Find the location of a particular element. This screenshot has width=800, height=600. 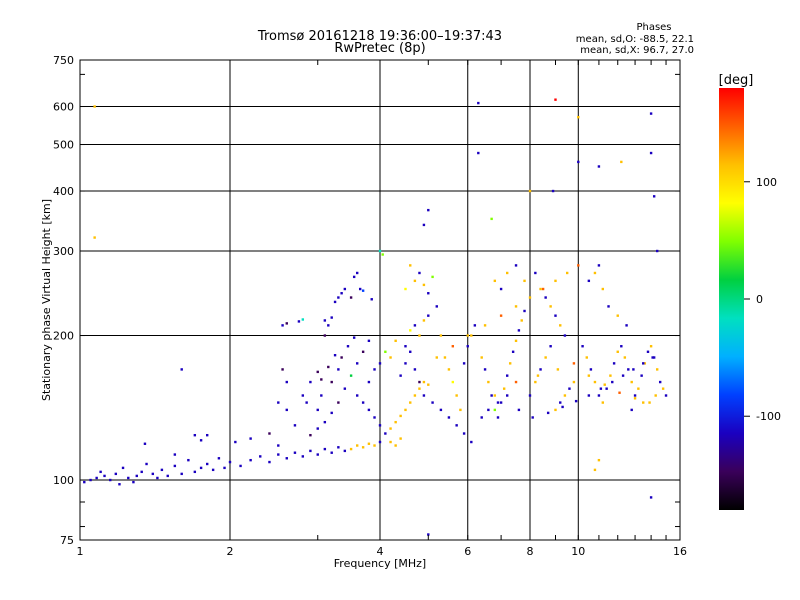

y-tick-label: 100 is located at coordinates (63, 480).